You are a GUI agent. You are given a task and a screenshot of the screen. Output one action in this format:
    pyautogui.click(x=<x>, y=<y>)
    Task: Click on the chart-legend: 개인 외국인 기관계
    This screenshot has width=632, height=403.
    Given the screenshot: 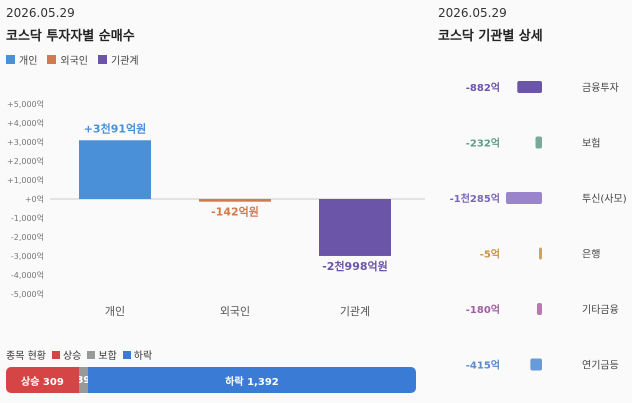 What is the action you would take?
    pyautogui.click(x=72, y=59)
    